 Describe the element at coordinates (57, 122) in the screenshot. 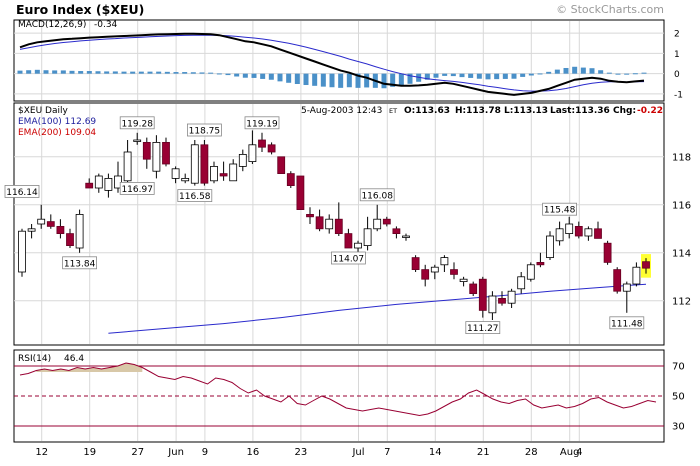

I see `ema100-label: EMA(100) 112.69` at that location.